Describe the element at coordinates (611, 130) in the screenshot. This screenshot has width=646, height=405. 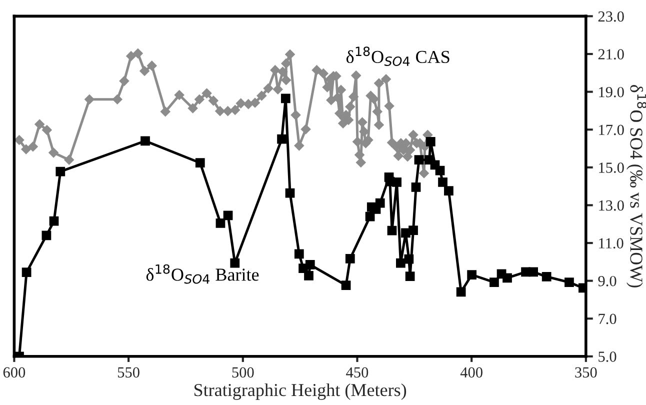
I see `y-tick-label: 17.0` at that location.